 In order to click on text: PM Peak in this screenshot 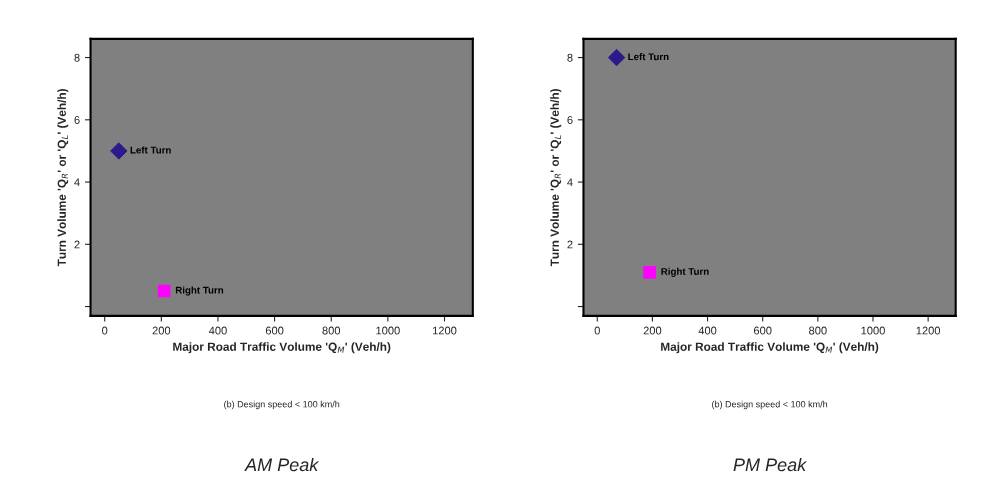, I will do `click(770, 464)`.